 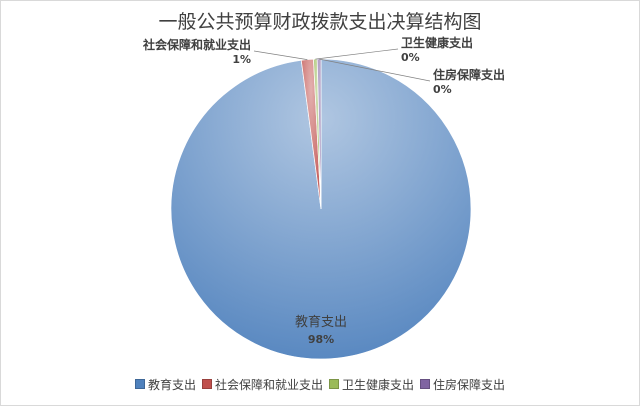 I want to click on data-label: 1%, so click(x=241, y=59).